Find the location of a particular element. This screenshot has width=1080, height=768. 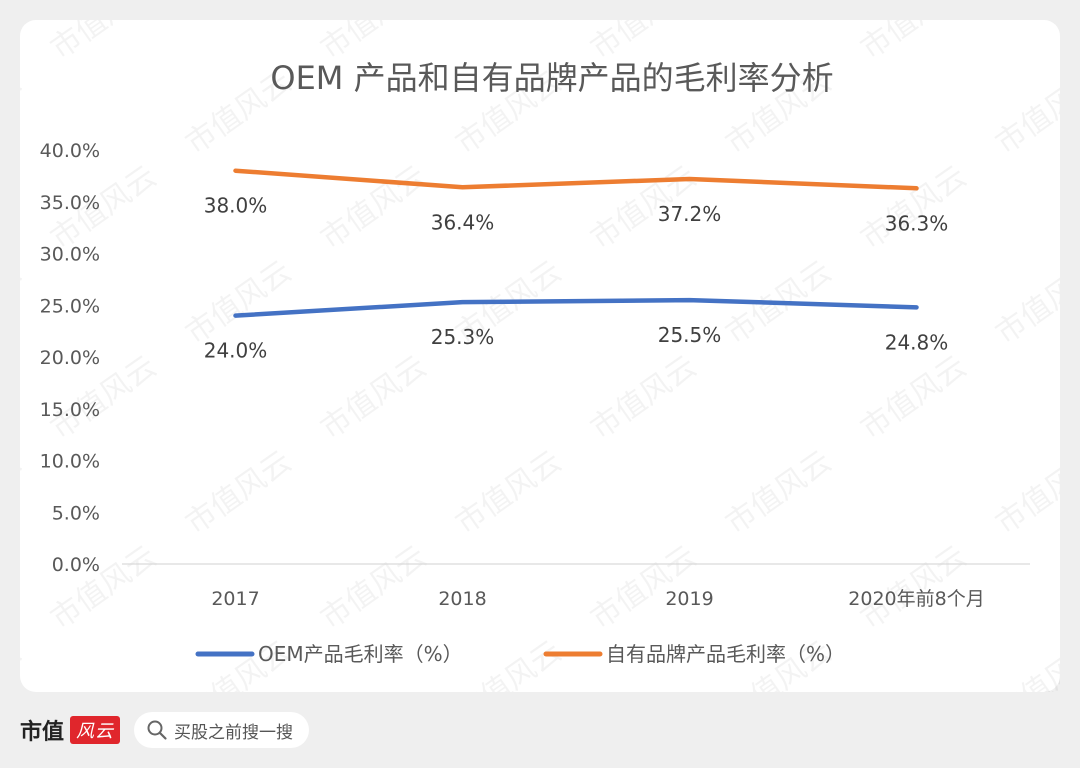

data-label: 24.8% is located at coordinates (917, 342).